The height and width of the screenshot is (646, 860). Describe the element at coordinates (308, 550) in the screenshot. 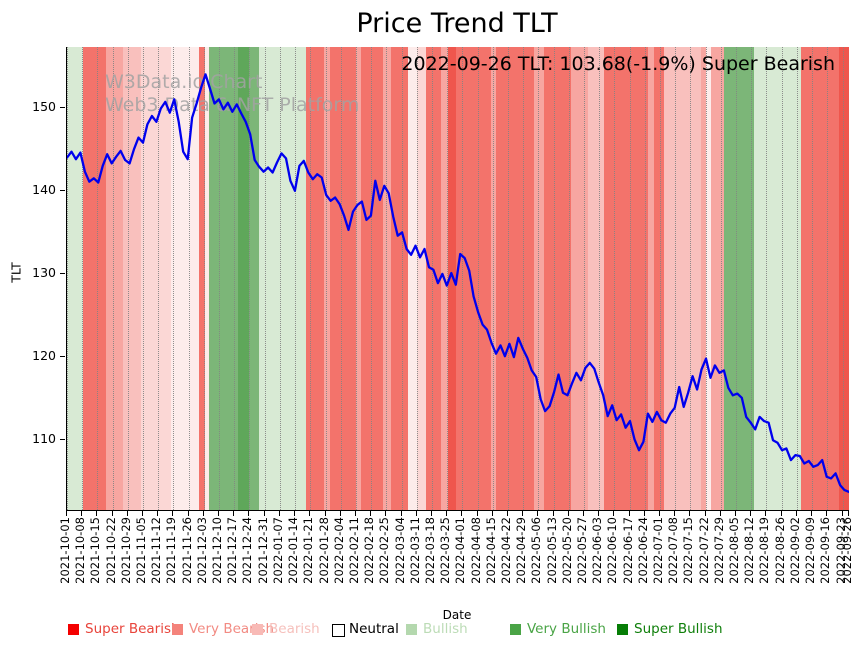

I see `x-tick-label: 2022-01-21` at that location.